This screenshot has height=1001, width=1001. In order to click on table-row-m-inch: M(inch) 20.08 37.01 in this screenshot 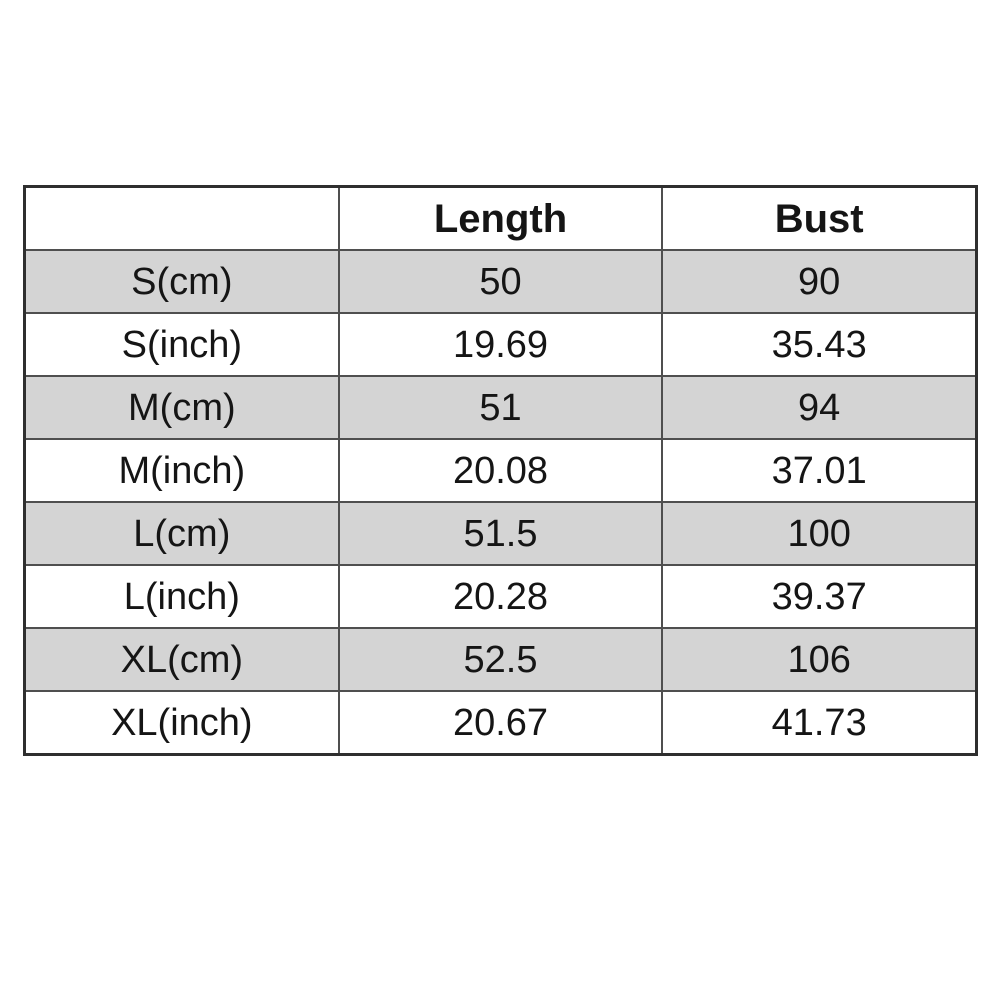, I will do `click(500, 470)`.